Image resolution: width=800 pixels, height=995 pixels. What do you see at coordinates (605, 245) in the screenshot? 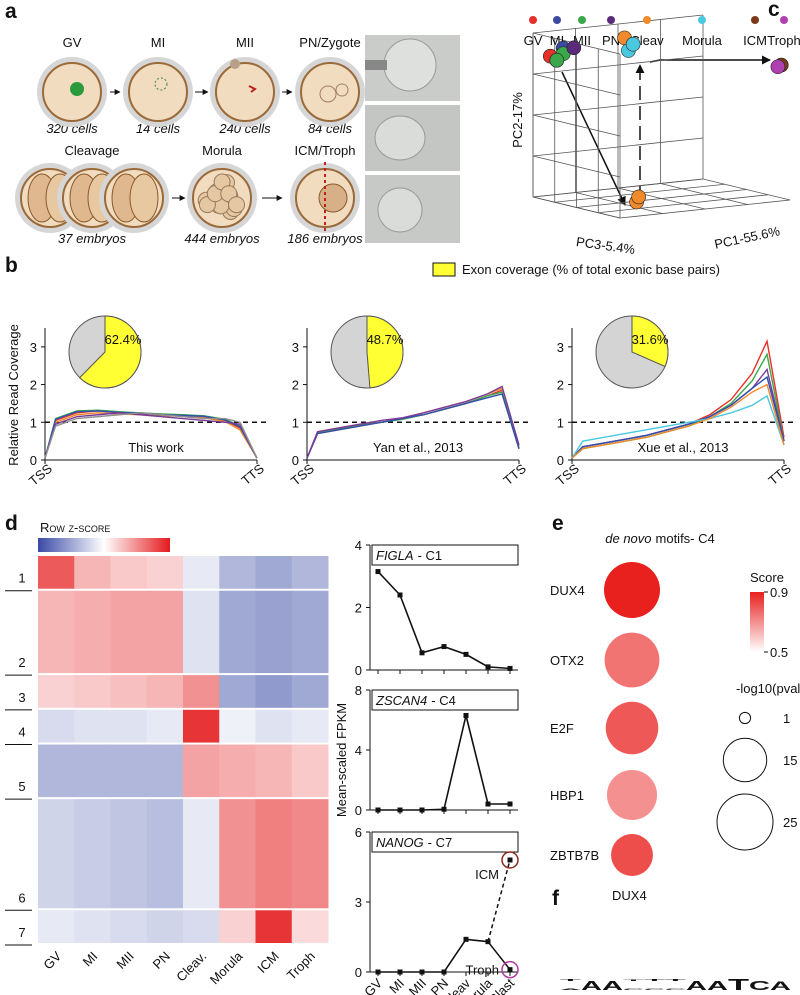
I see `axis-label: PC3-5.4%` at bounding box center [605, 245].